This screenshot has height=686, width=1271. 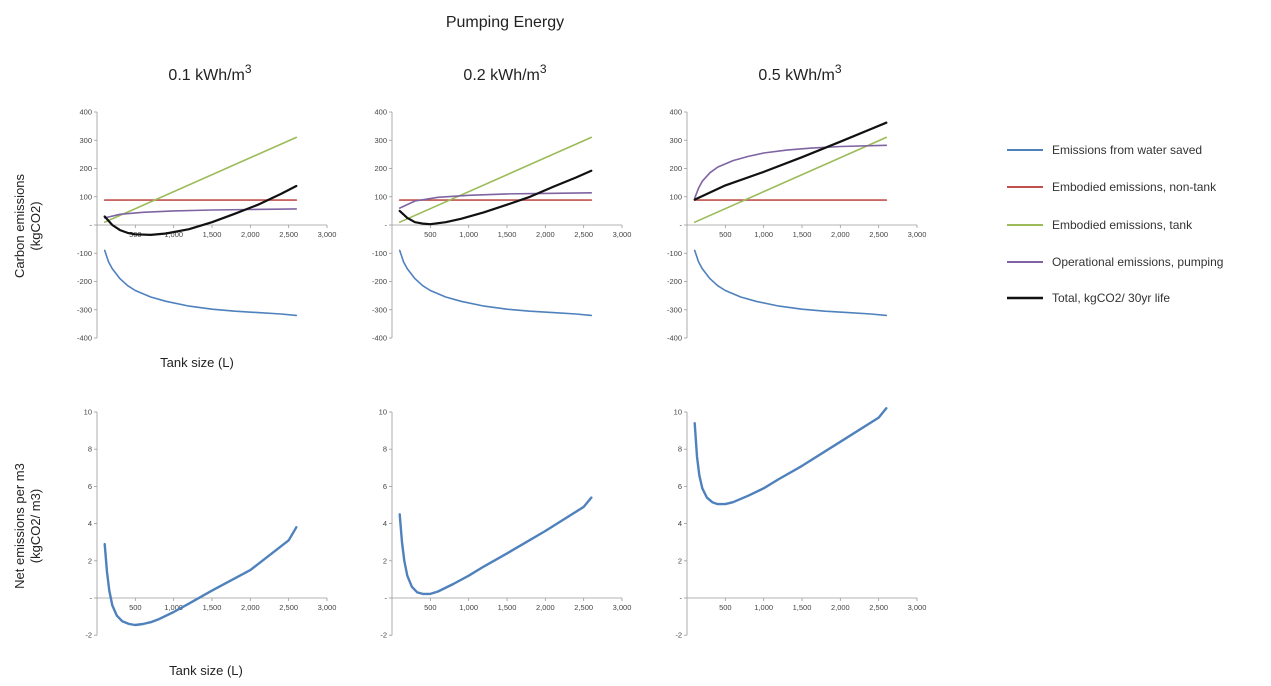 What do you see at coordinates (206, 670) in the screenshot?
I see `x-label-bottom: Tank size (L)` at bounding box center [206, 670].